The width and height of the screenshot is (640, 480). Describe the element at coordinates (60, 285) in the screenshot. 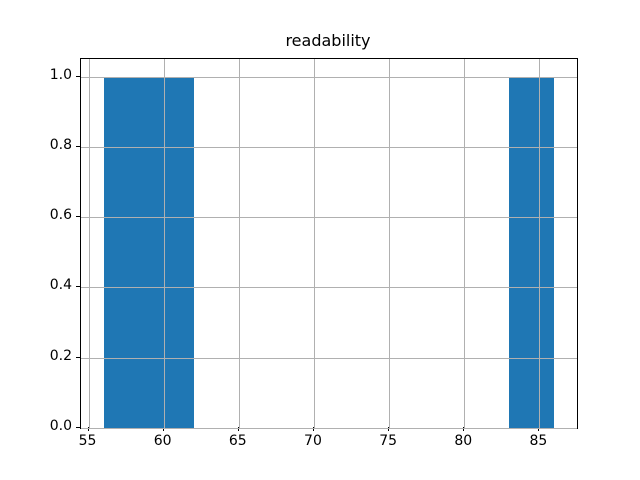

I see `y-tick-label: 0.4` at that location.